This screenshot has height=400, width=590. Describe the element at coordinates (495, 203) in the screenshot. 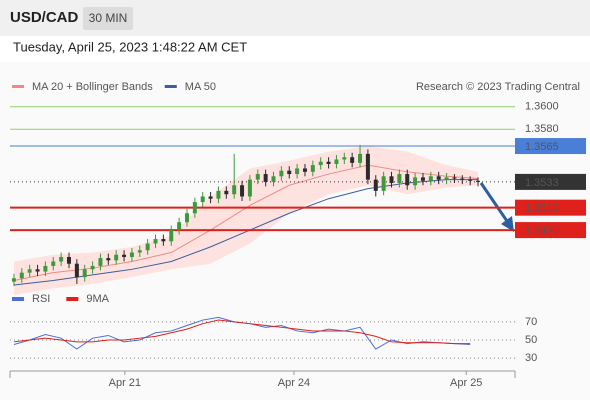

I see `forecast-arrow` at that location.